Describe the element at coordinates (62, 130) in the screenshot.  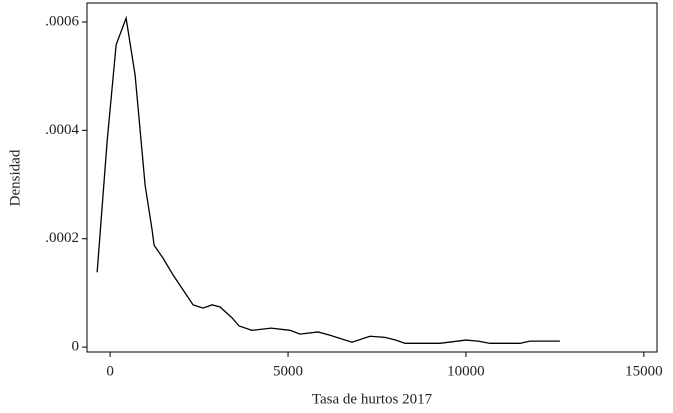
I see `y-tick-label: .0004` at that location.